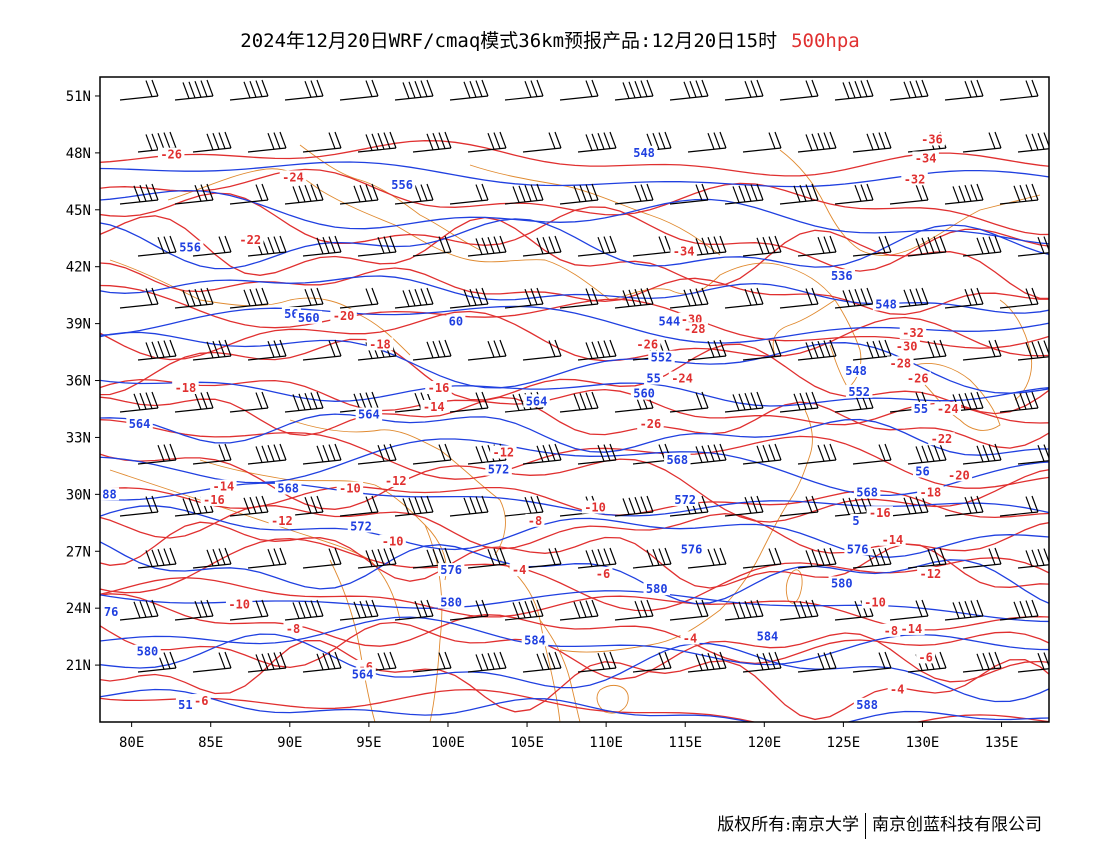 This screenshot has height=850, width=1100. What do you see at coordinates (78, 552) in the screenshot?
I see `lat-label: 27N` at bounding box center [78, 552].